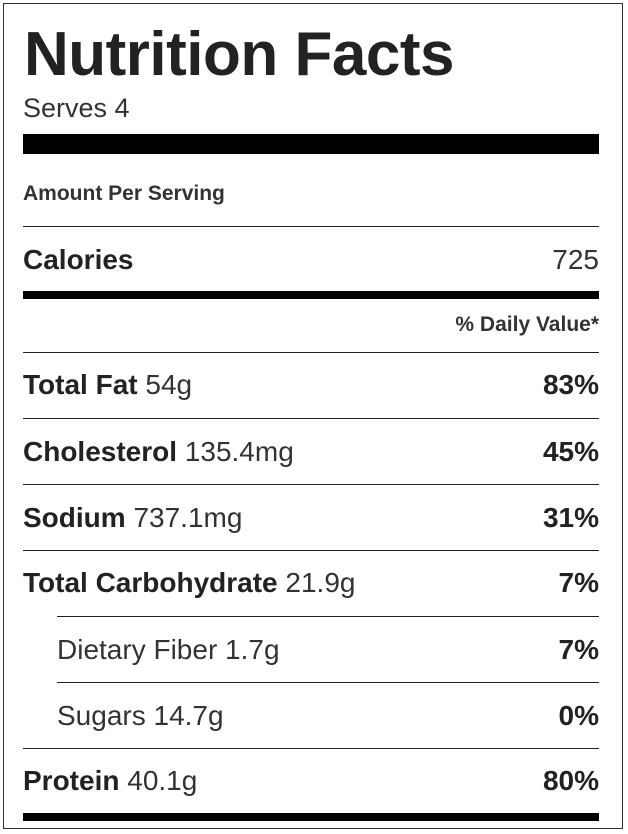  I want to click on nutrient-amount: 40.1g, so click(158, 780).